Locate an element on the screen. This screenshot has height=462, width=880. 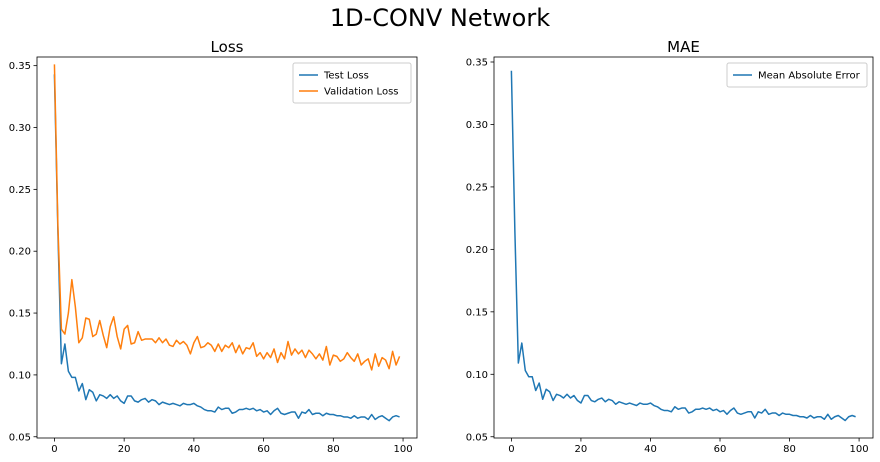
chart-title: Loss is located at coordinates (227, 47).